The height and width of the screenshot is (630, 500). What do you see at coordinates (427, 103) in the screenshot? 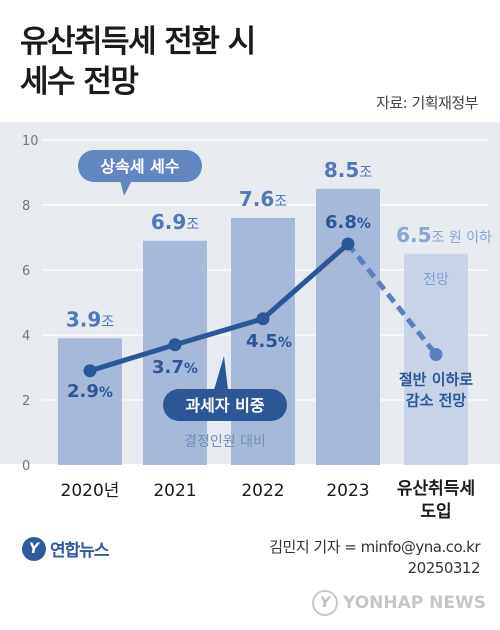
I see `source-note: 자료: 기획재정부` at bounding box center [427, 103].